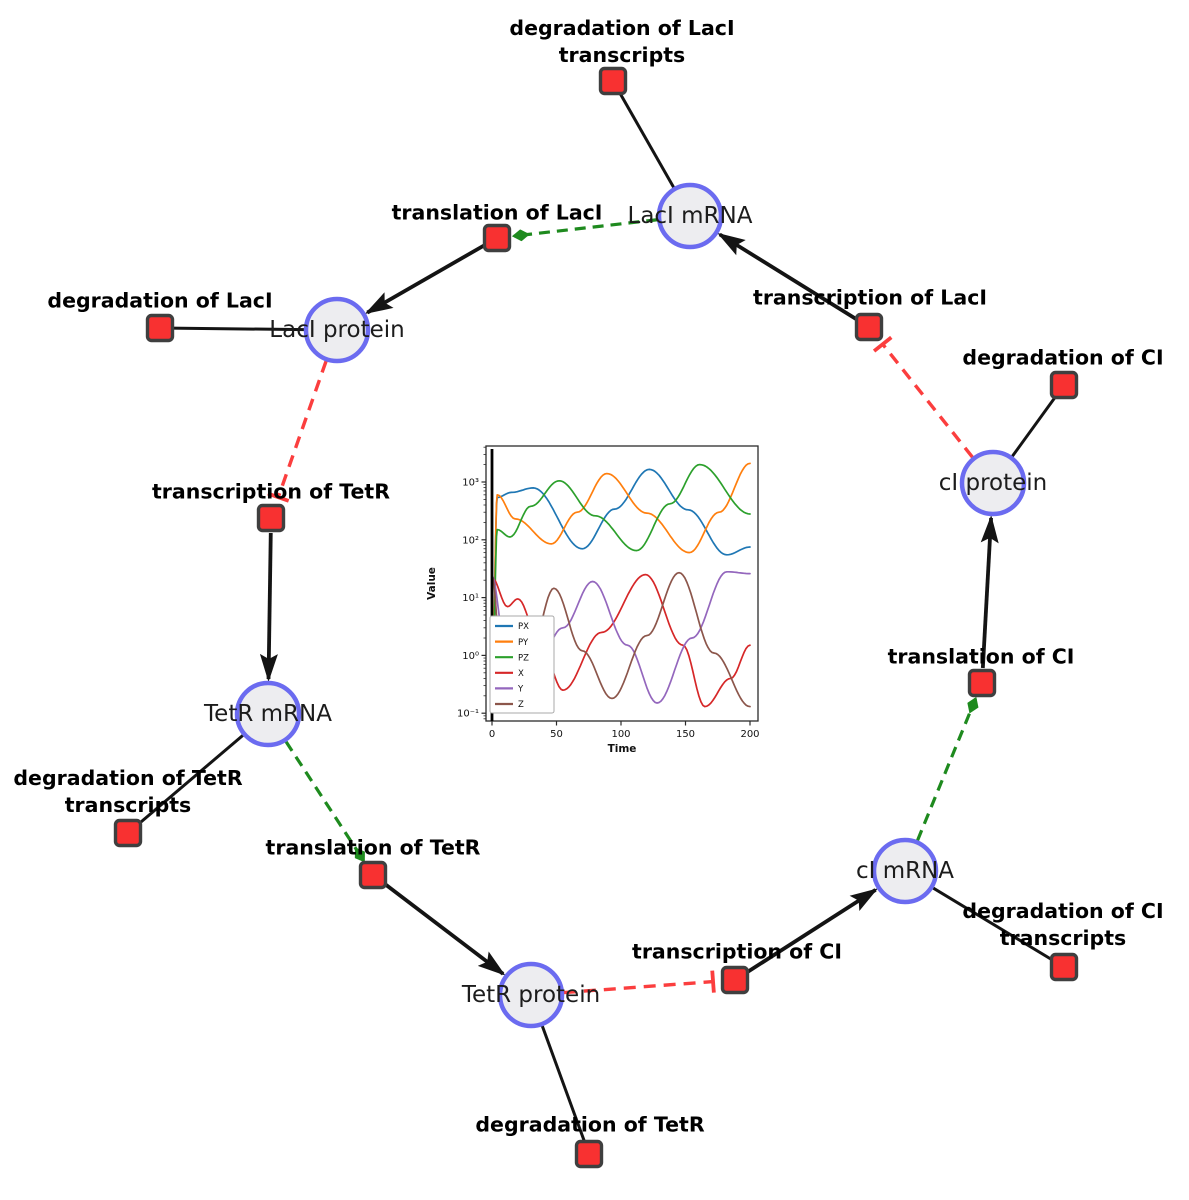 The width and height of the screenshot is (1189, 1200). I want to click on edge-translation-tetr-tetr-protein, so click(444, 929).